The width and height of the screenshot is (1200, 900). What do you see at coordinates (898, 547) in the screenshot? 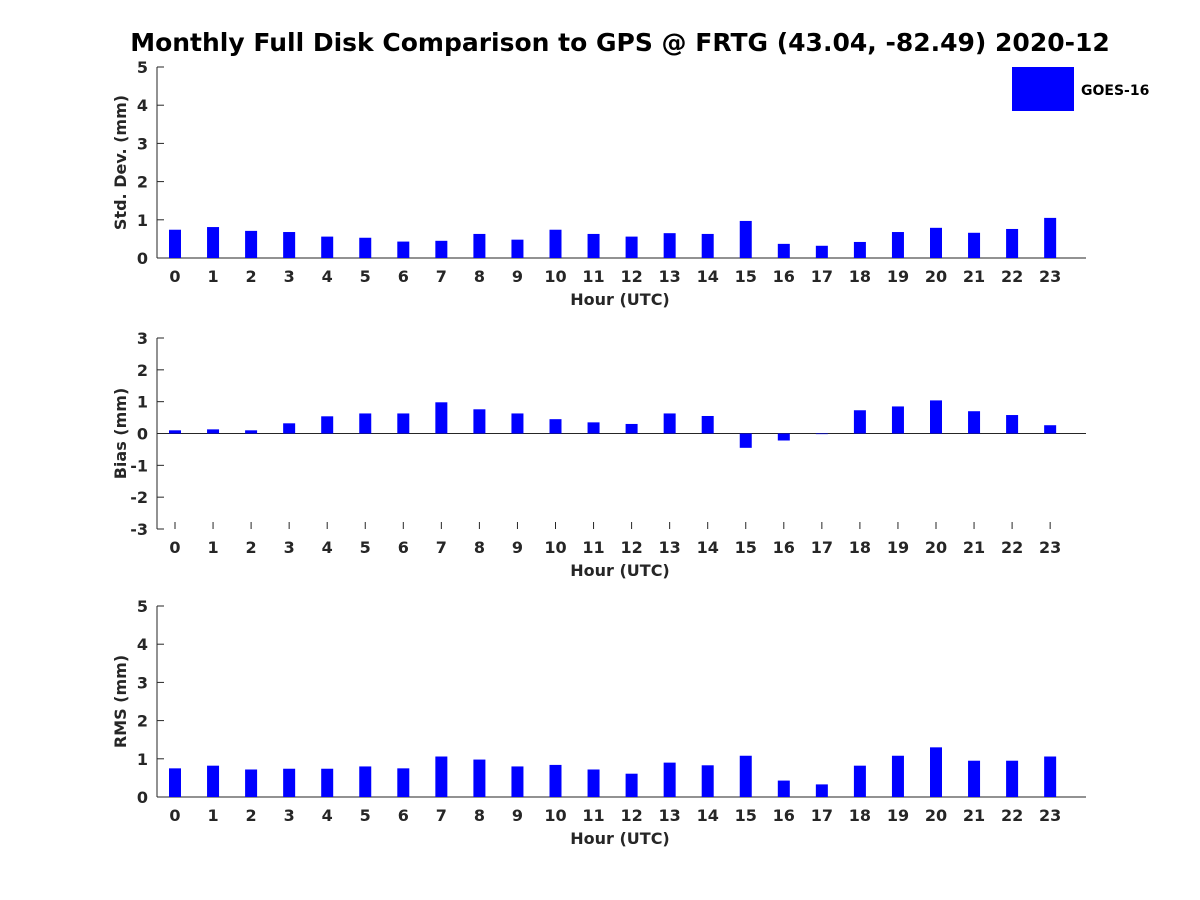
I see `x-tick-label: 19` at bounding box center [898, 547].